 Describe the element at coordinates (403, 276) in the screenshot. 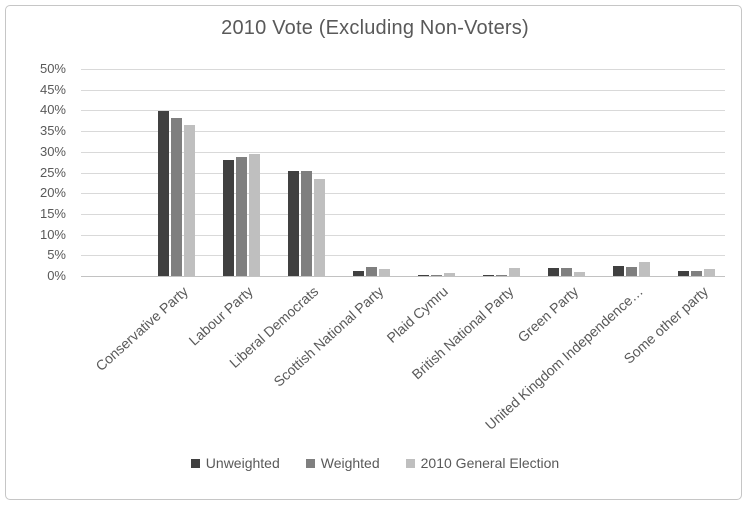

I see `x-axis-line` at that location.